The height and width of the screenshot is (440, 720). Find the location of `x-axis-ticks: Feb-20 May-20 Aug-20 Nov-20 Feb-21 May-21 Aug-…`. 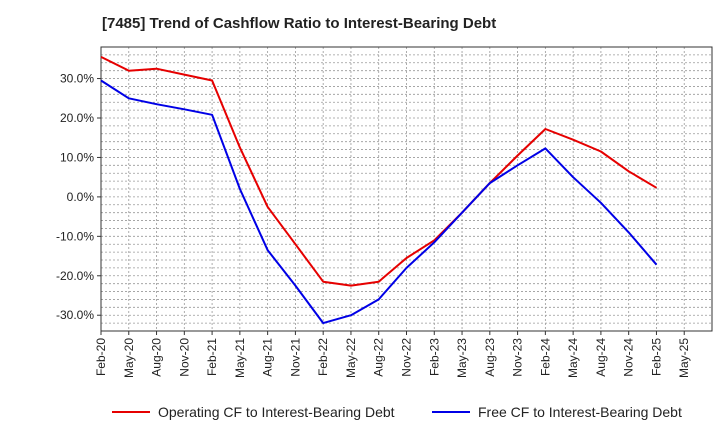

x-axis-ticks: Feb-20 May-20 Aug-20 Nov-20 Feb-21 May-21 Aug-… is located at coordinates (392, 354).